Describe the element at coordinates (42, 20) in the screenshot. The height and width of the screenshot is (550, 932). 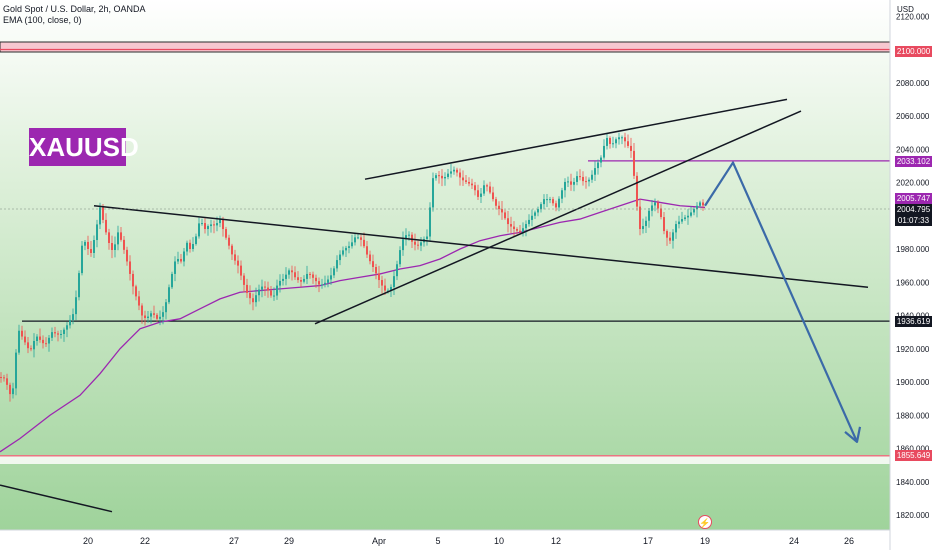
I see `indicator-label: EMA (100, close, 0)` at that location.